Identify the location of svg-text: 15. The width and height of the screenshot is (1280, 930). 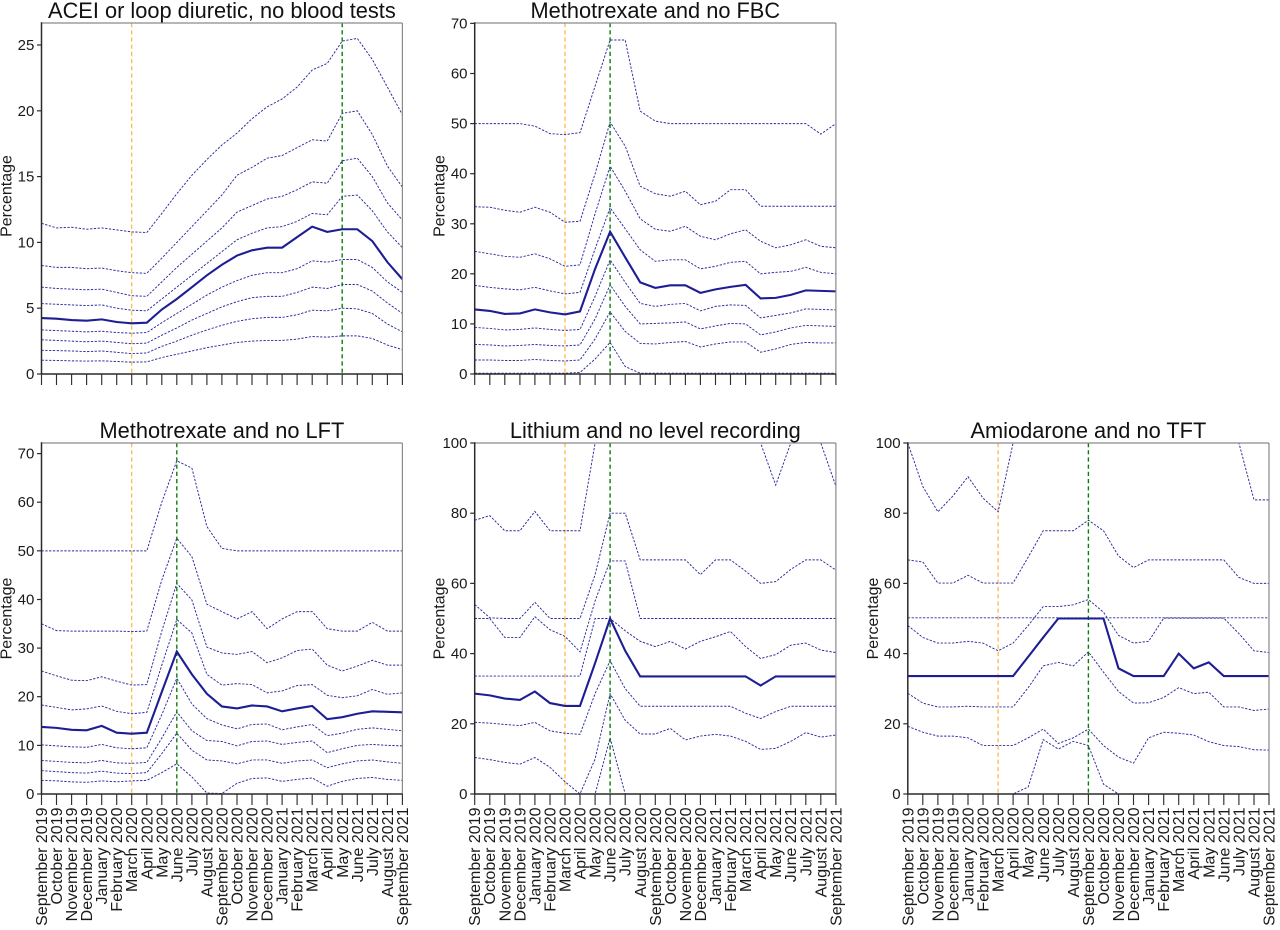
(26, 177).